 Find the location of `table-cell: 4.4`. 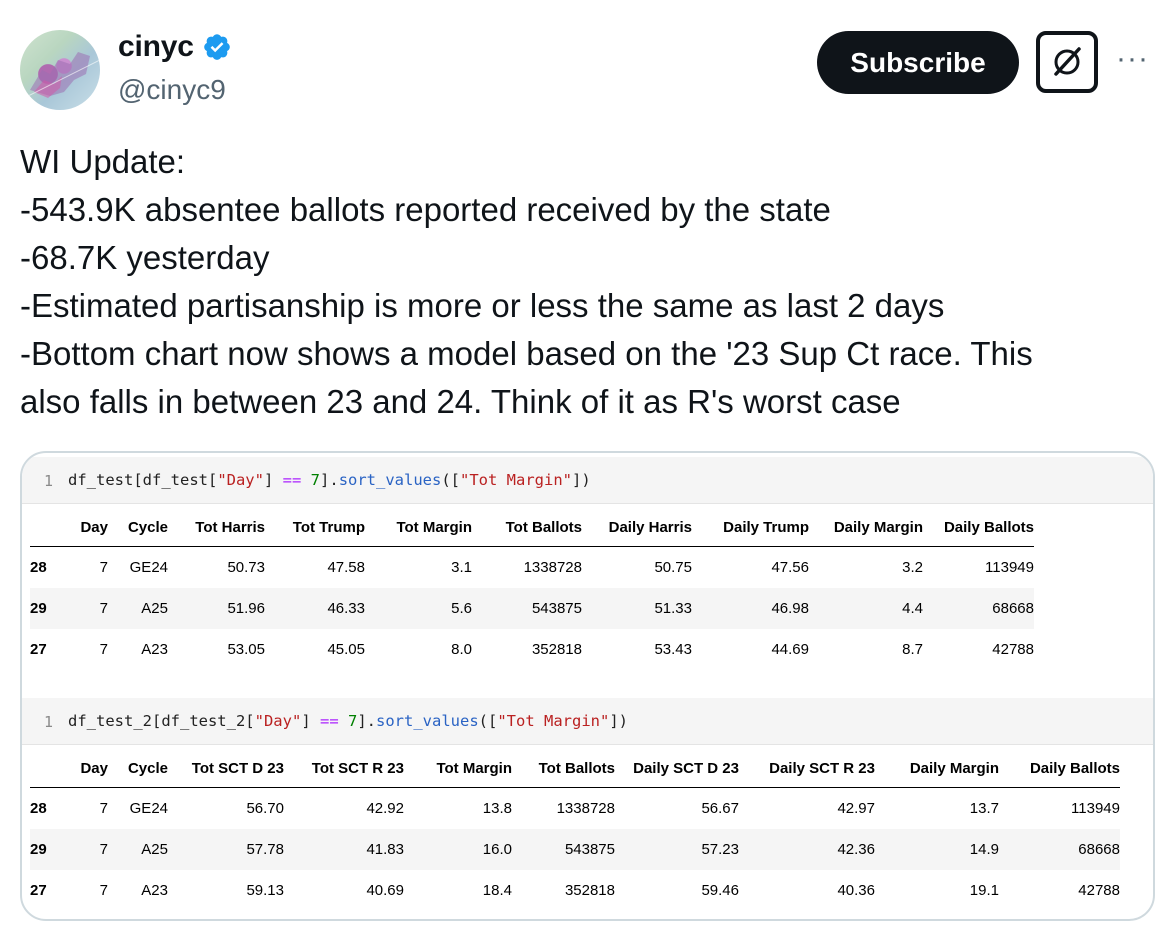

table-cell: 4.4 is located at coordinates (912, 608).